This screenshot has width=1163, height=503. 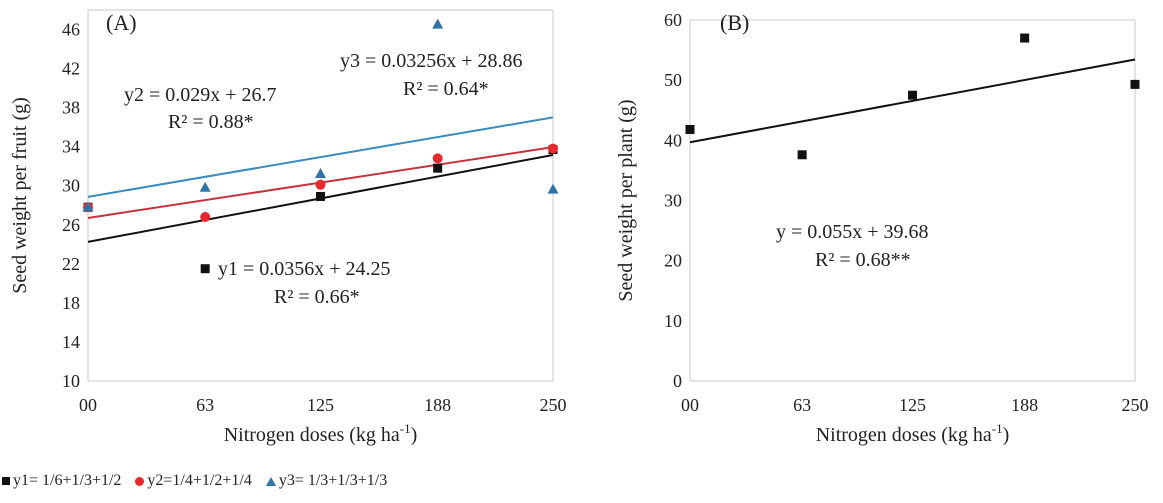 I want to click on equation-line: y1 = 0.0356x + 24.25, so click(x=304, y=269).